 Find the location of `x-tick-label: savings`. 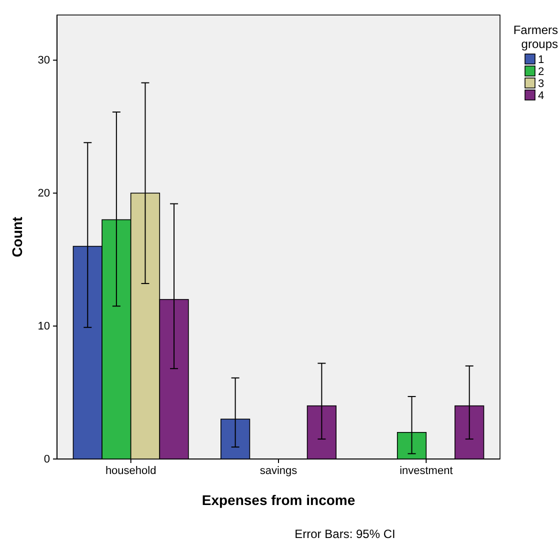

x-tick-label: savings is located at coordinates (279, 470).